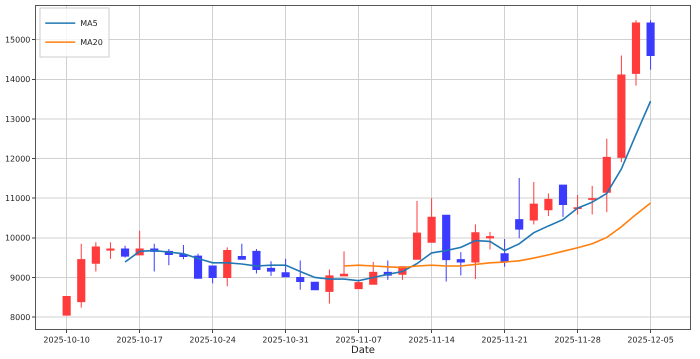  Describe the element at coordinates (577, 340) in the screenshot. I see `x-tick-label: 2025-11-28` at that location.